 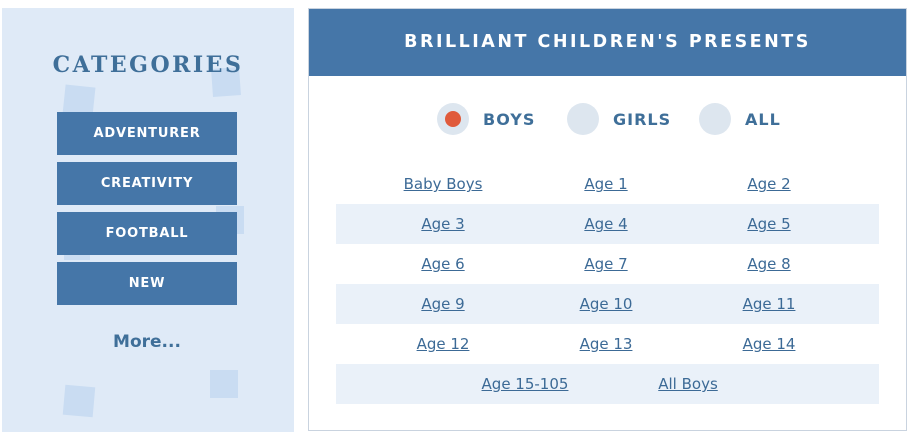 What do you see at coordinates (525, 384) in the screenshot?
I see `link-age-15-105: Age 15-105` at bounding box center [525, 384].